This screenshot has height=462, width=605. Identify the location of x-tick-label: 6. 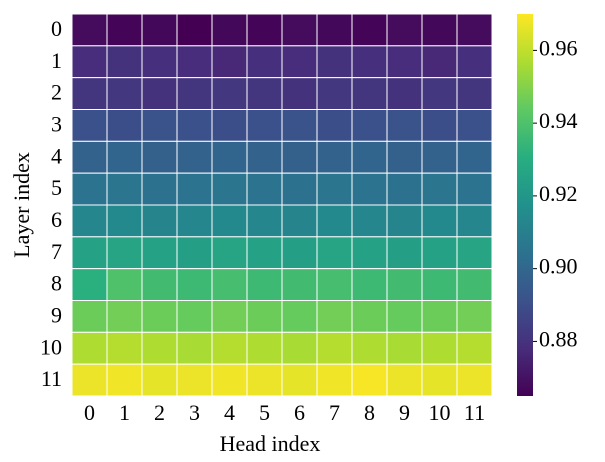
(299, 412).